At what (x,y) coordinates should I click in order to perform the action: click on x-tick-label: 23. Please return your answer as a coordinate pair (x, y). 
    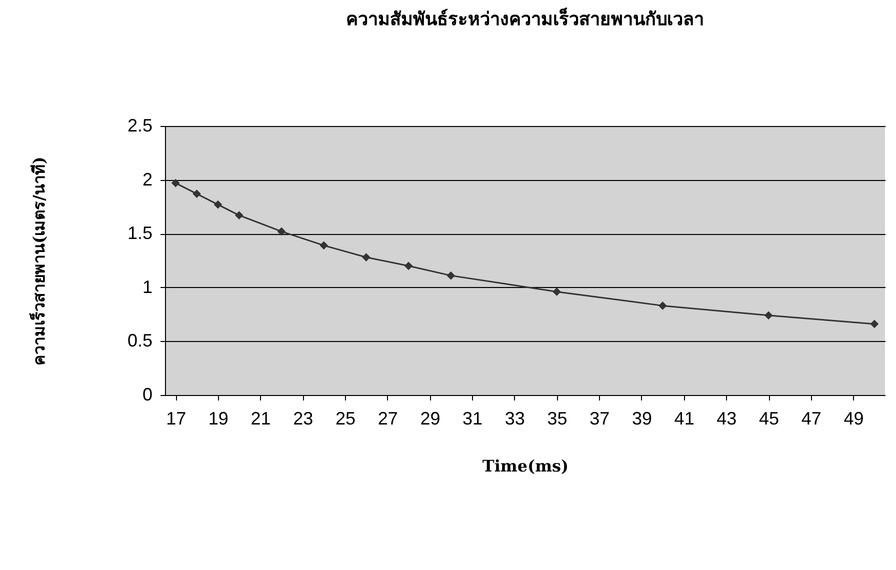
    Looking at the image, I should click on (303, 418).